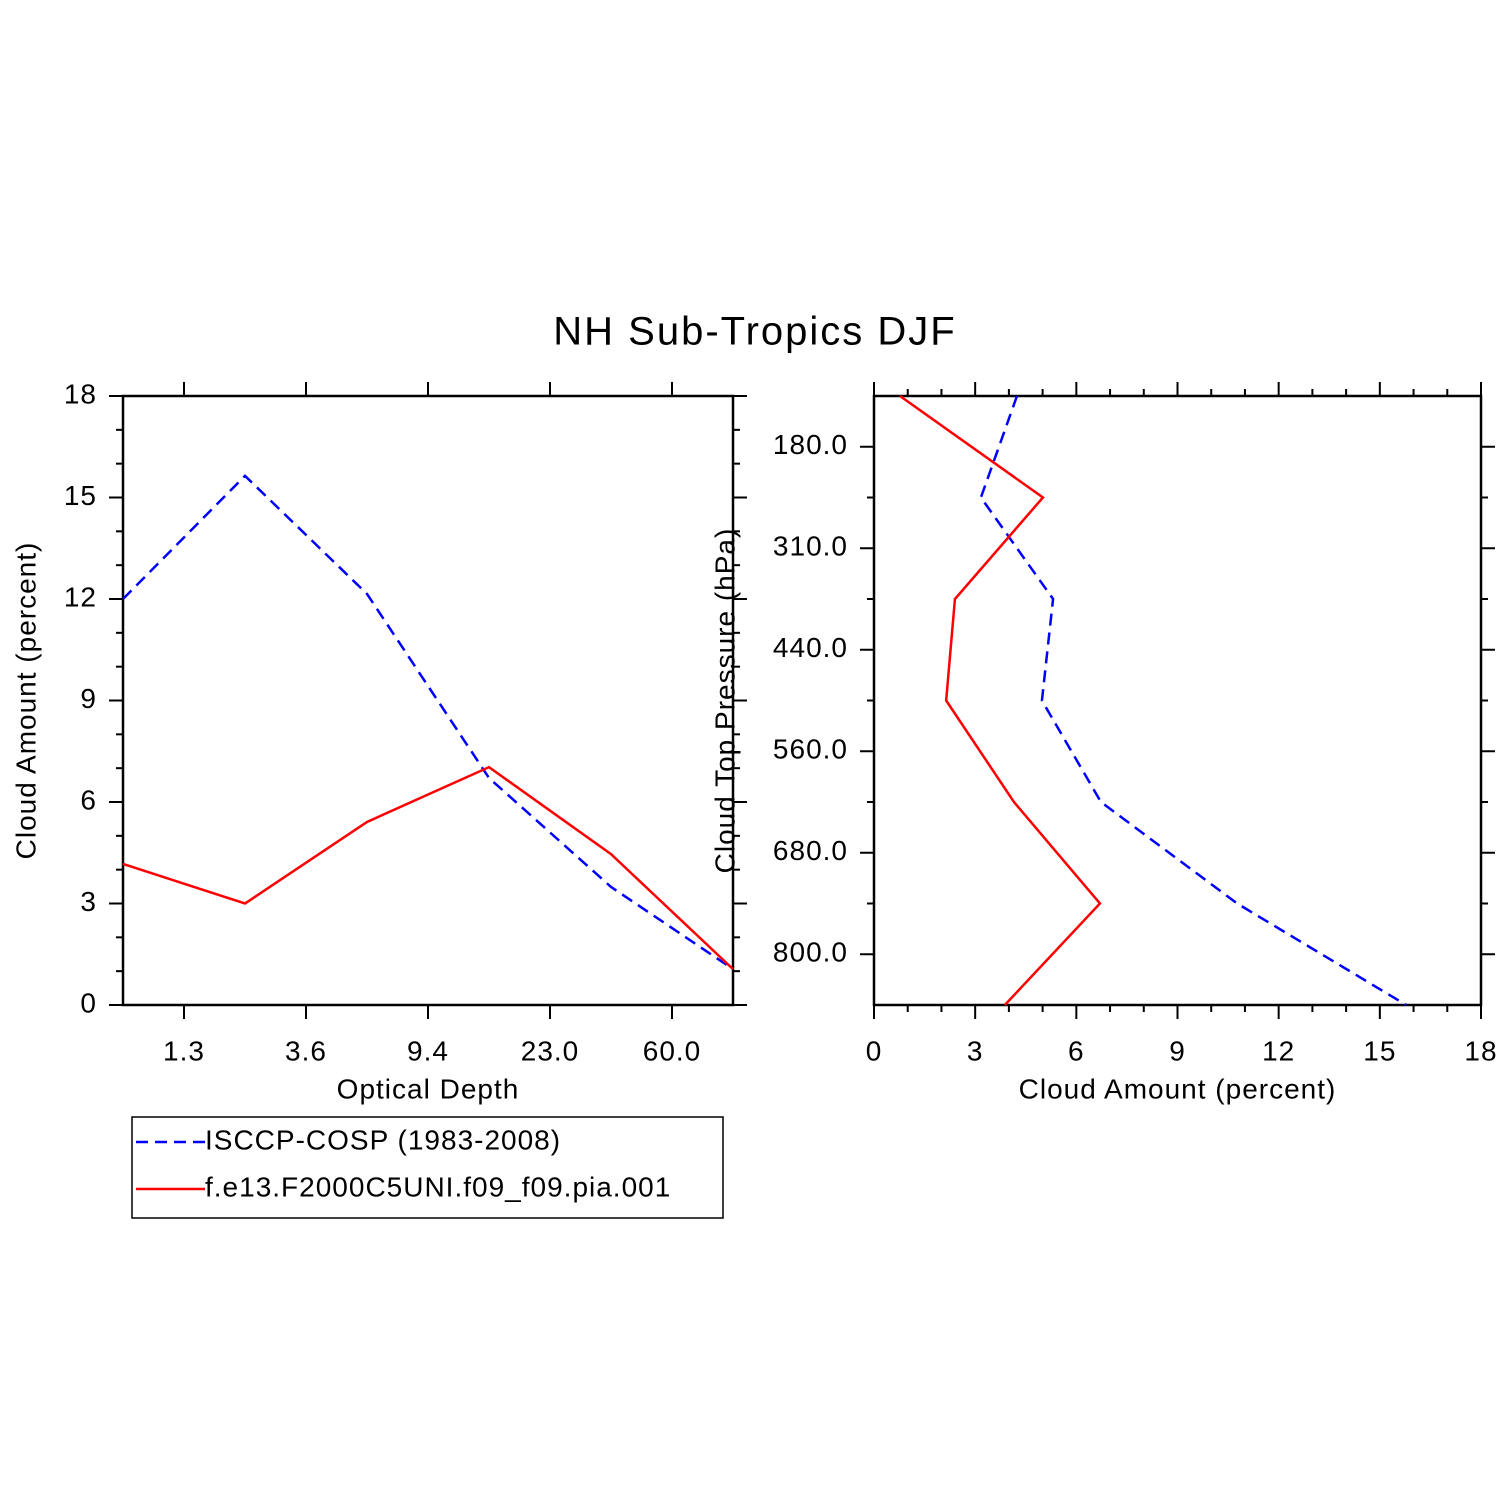  I want to click on x-tick-label: 9.4, so click(428, 1050).